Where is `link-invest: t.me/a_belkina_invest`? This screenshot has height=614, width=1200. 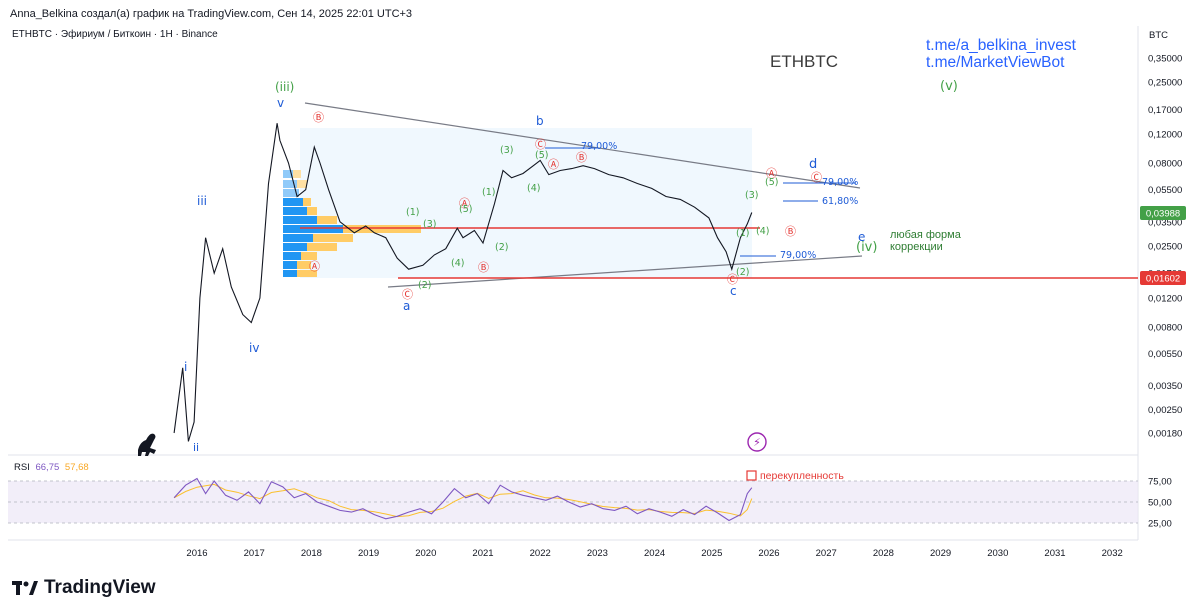
link-invest: t.me/a_belkina_invest is located at coordinates (1001, 45).